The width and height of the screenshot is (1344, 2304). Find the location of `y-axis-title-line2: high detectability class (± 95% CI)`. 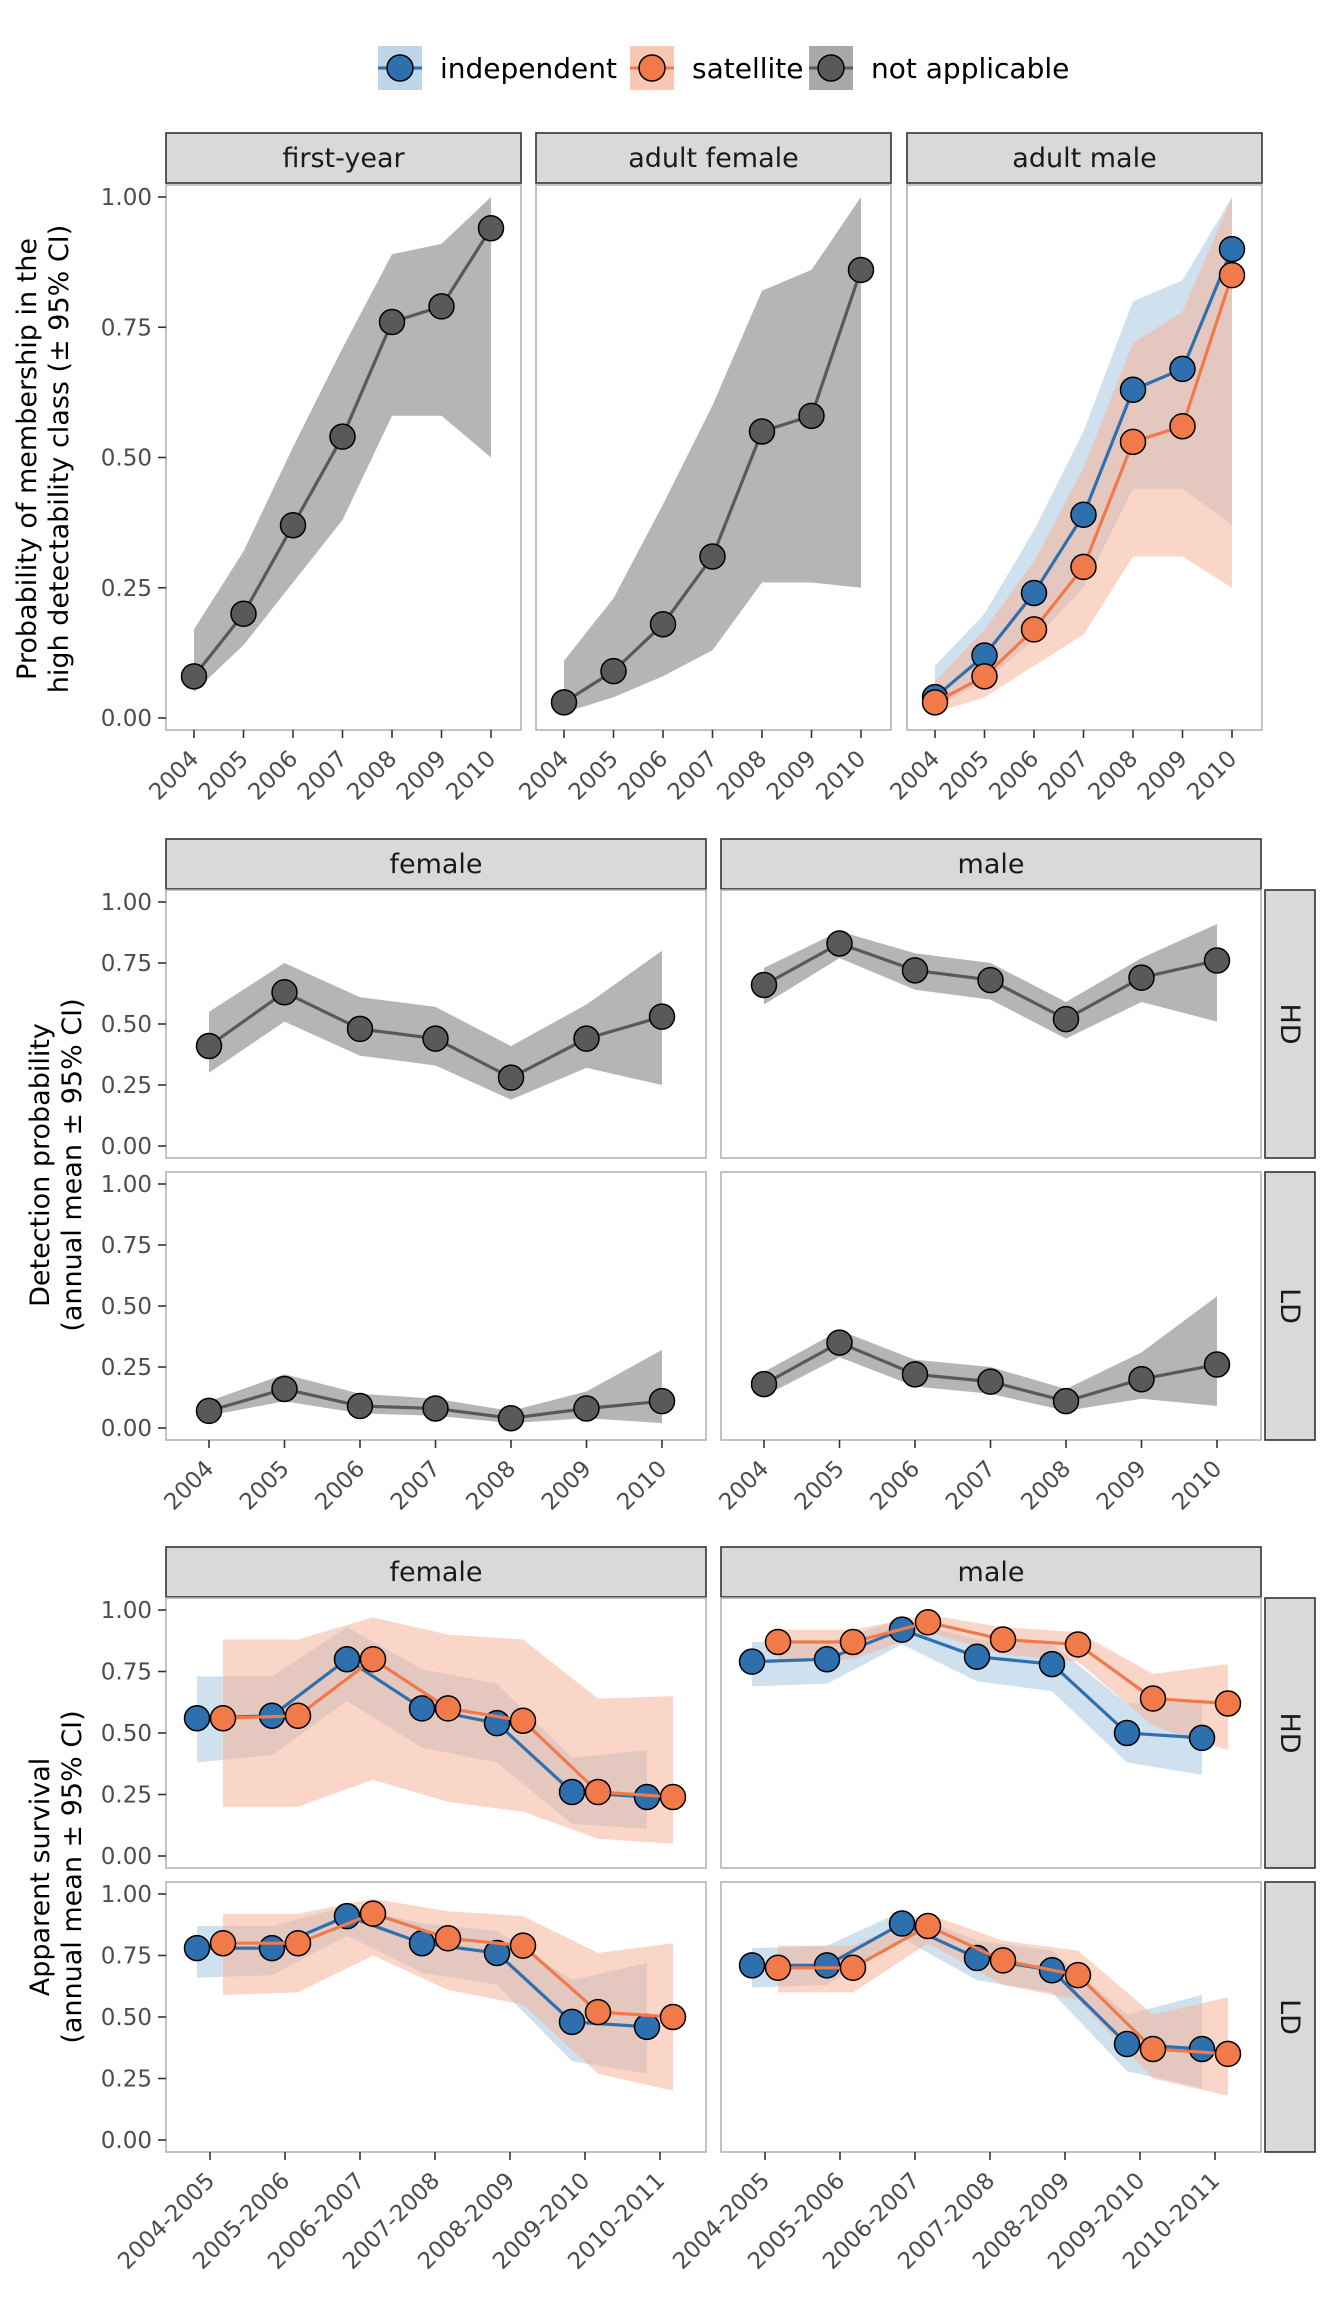

y-axis-title-line2: high detectability class (± 95% CI) is located at coordinates (59, 459).